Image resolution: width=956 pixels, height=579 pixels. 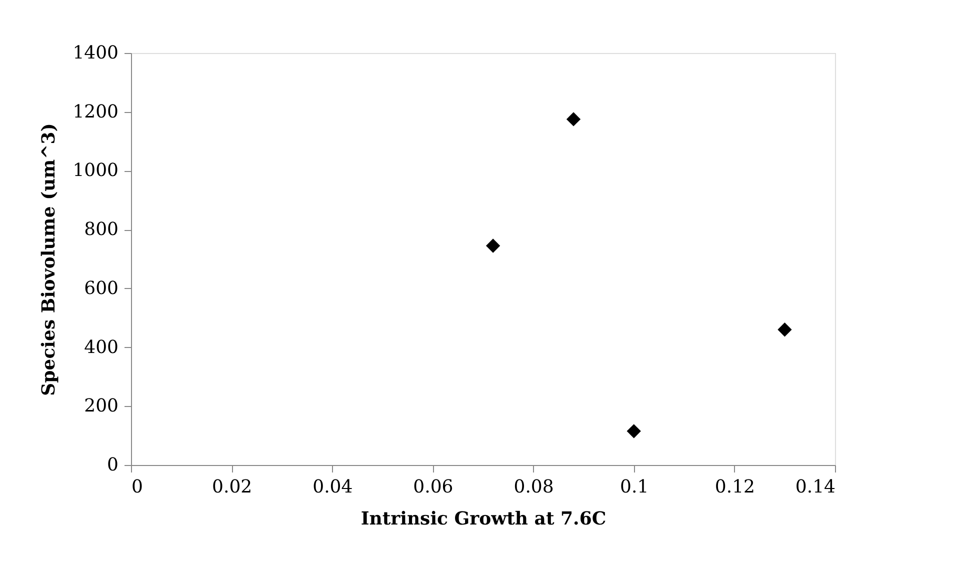 What do you see at coordinates (95, 111) in the screenshot?
I see `y-tick-label: 1200` at bounding box center [95, 111].